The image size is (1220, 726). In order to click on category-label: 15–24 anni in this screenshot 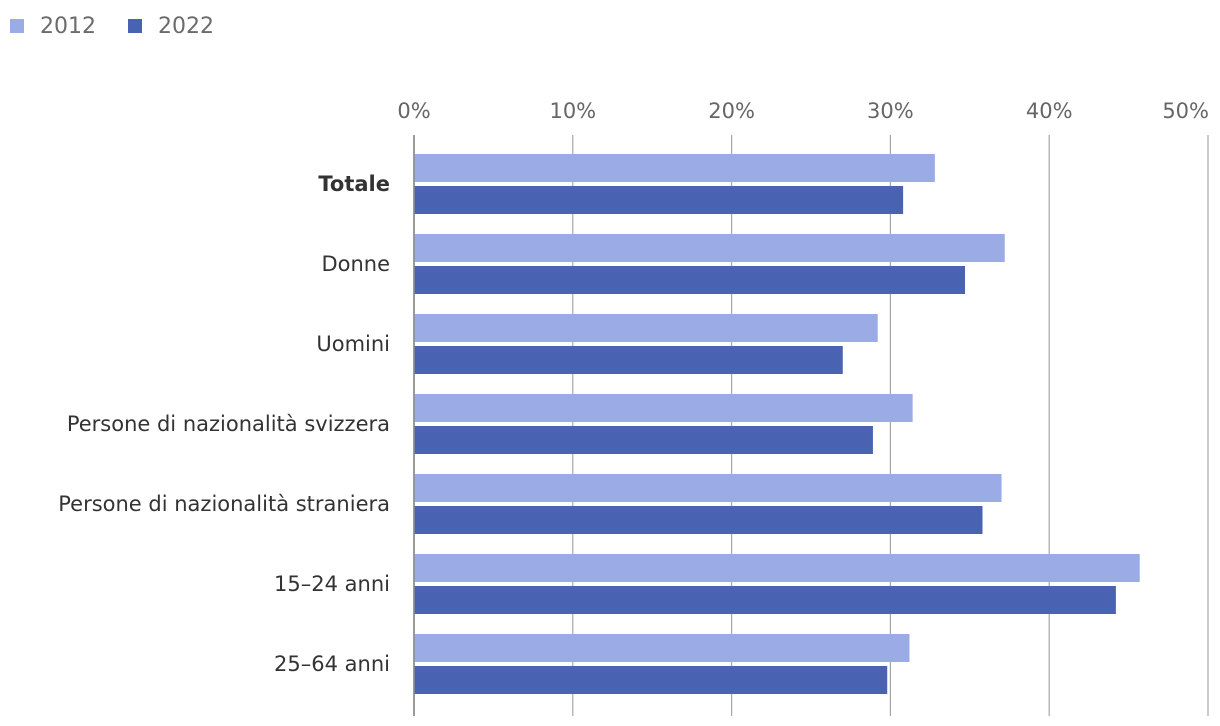, I will do `click(332, 584)`.